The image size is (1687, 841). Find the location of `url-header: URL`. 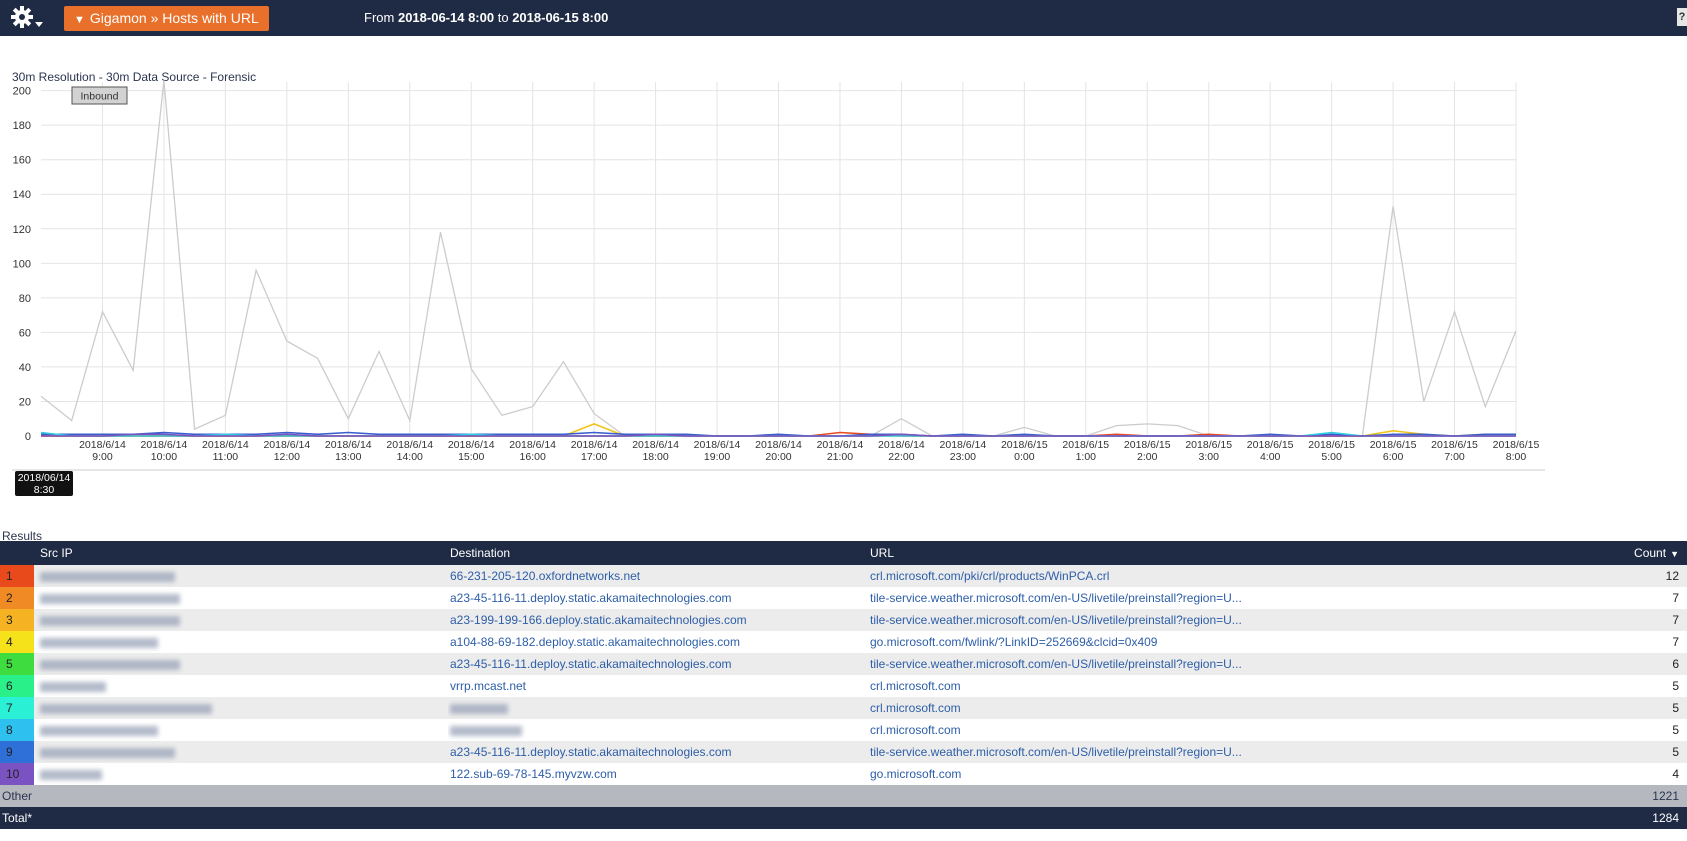

url-header: URL is located at coordinates (1224, 553).